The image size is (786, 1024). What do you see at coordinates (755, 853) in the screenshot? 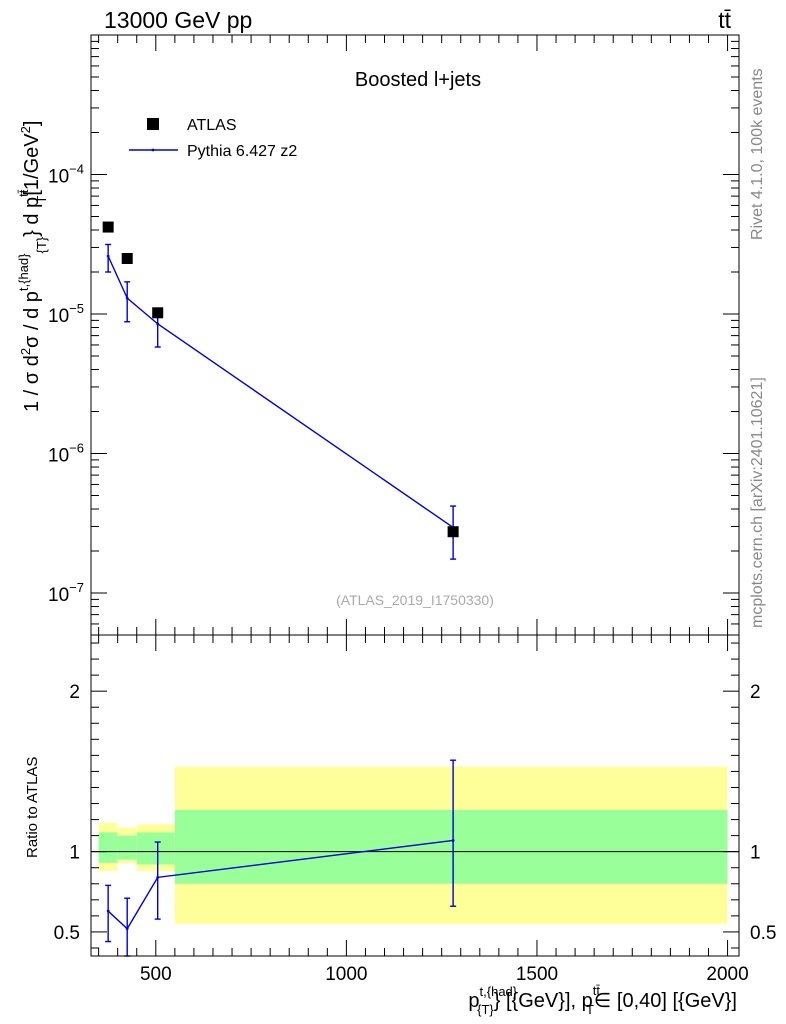
I see `ratio-y-tick-label-right: 1` at bounding box center [755, 853].